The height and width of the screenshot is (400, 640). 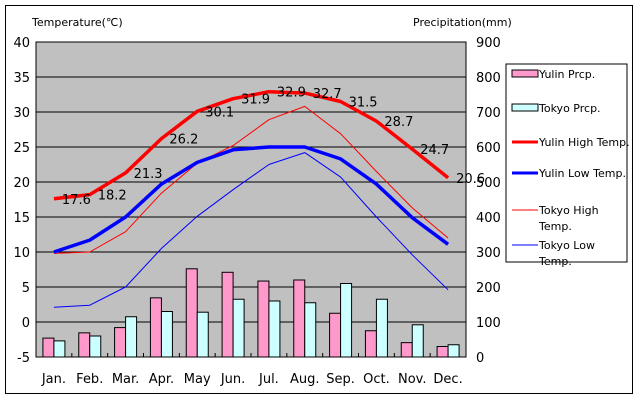 I want to click on data-label: 32.9, so click(x=291, y=93).